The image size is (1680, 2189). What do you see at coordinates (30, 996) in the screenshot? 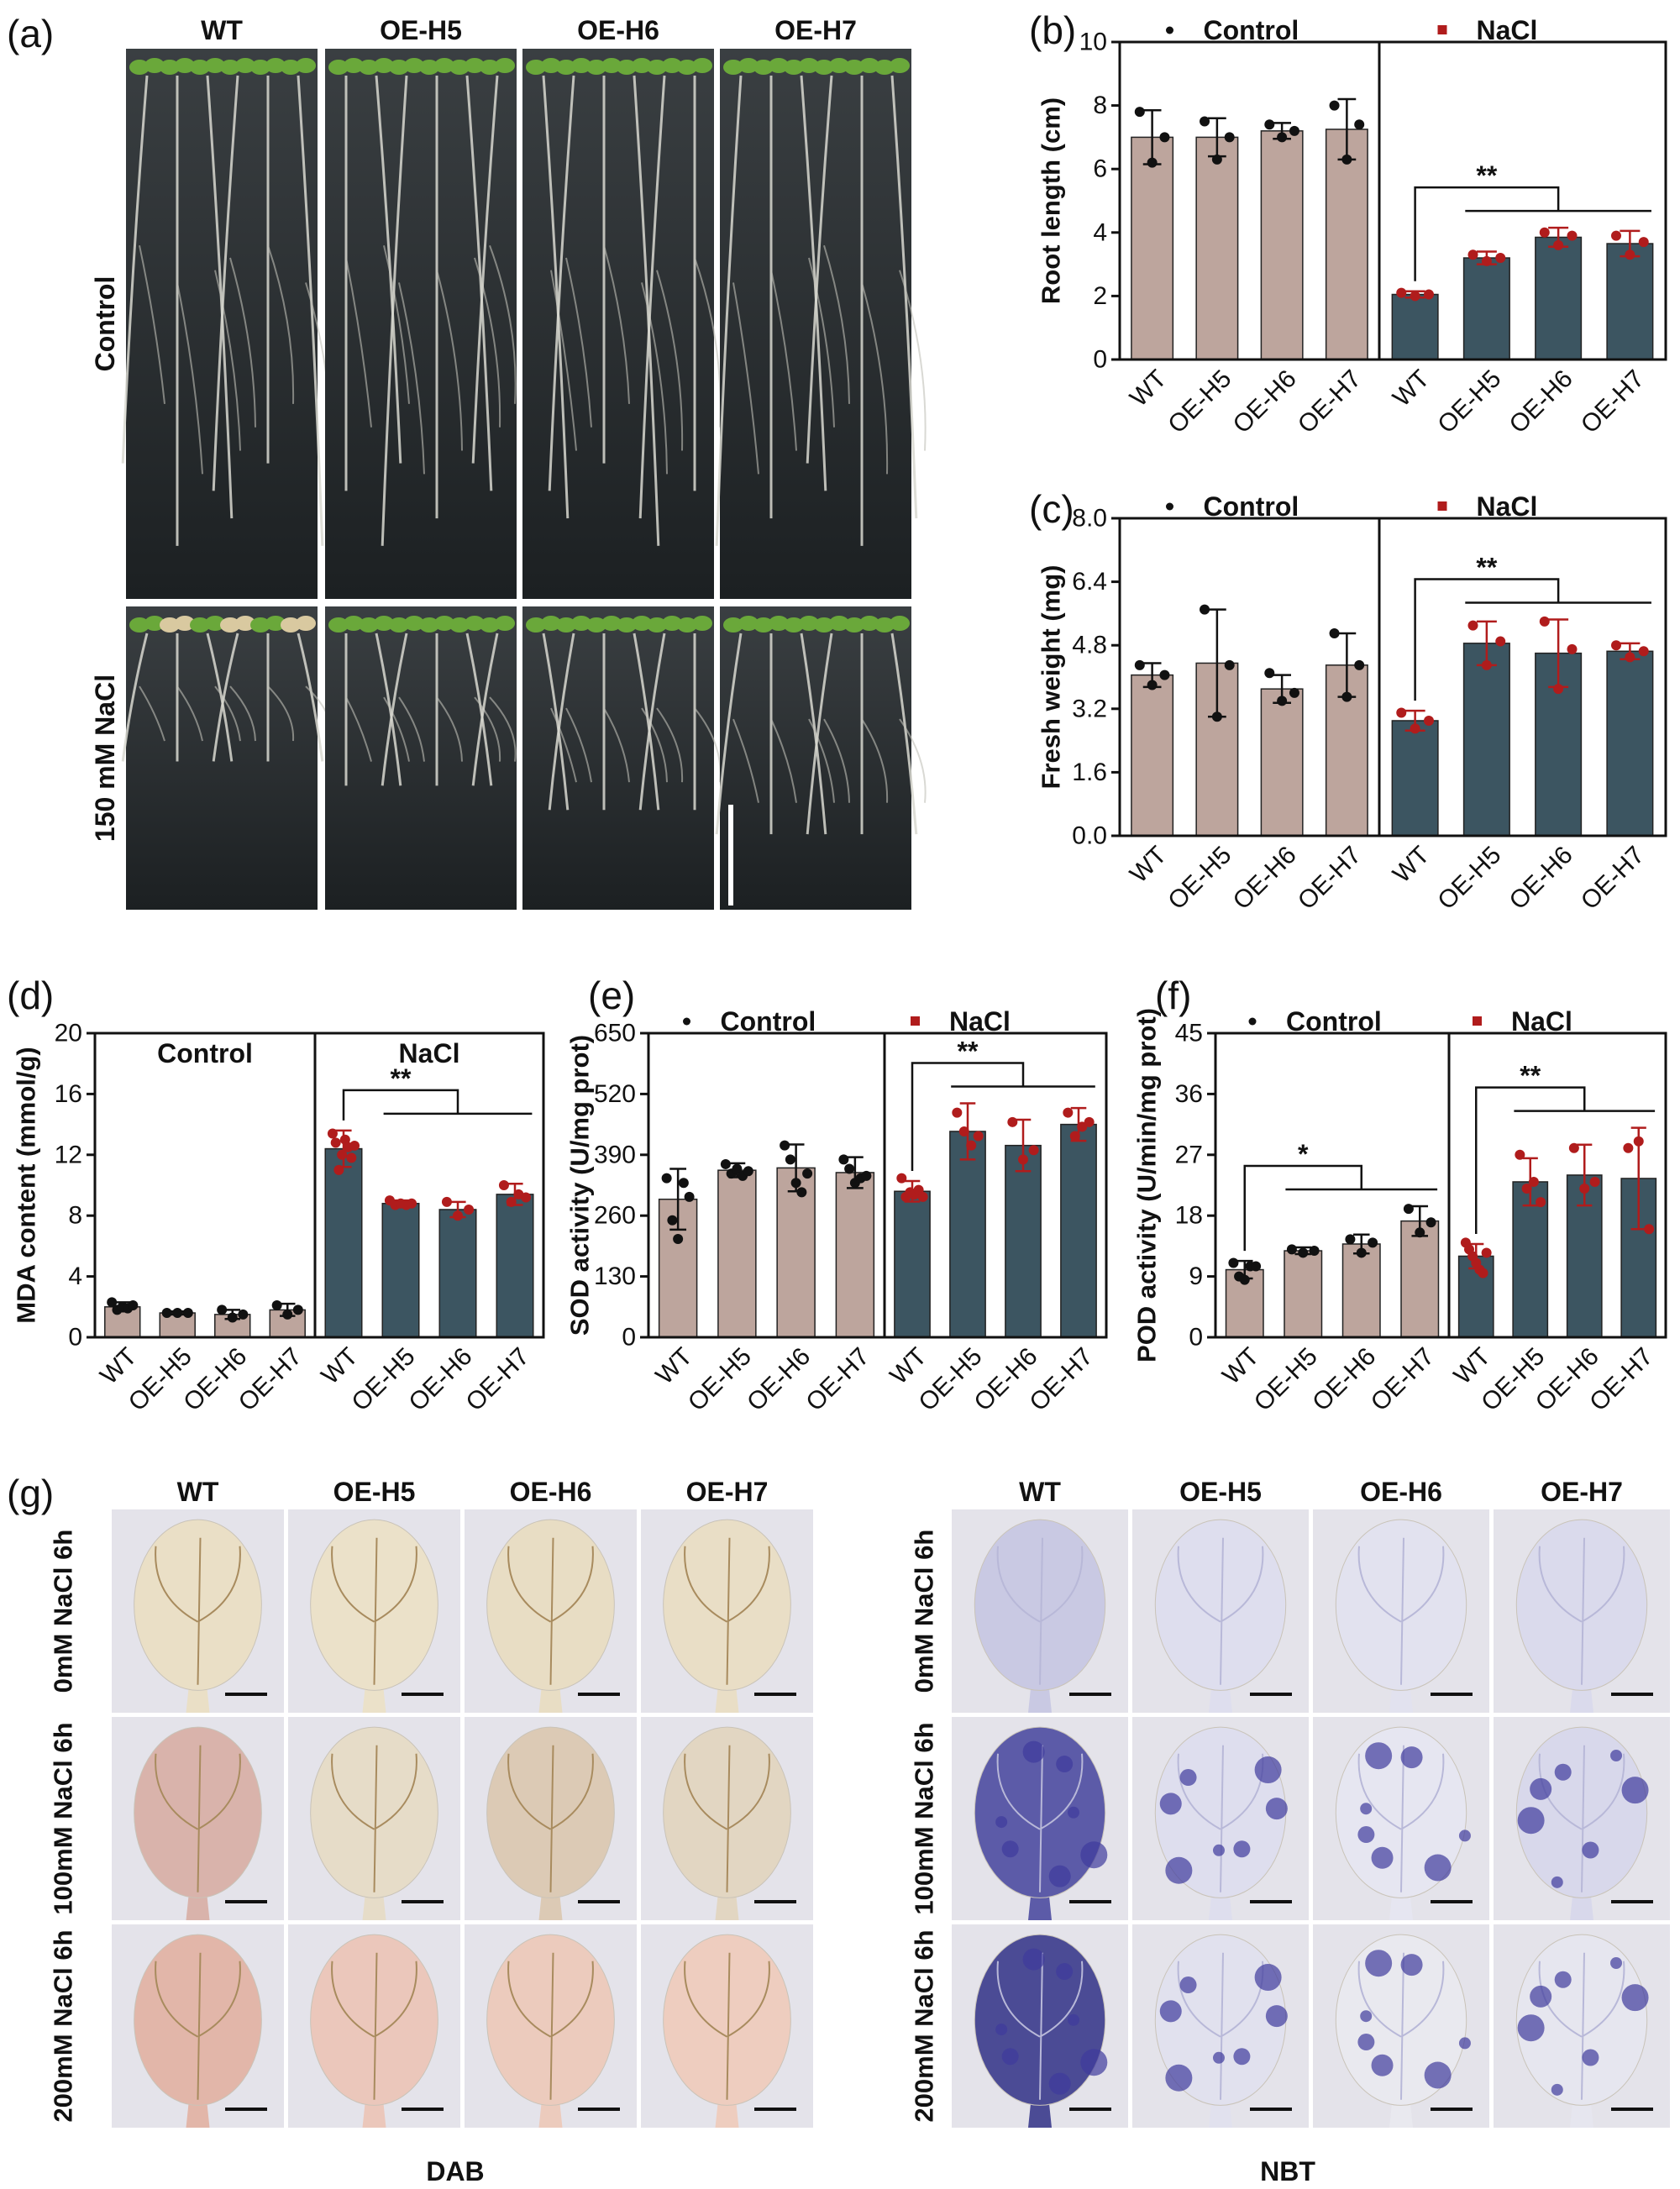
I see `panel-label: (d)` at bounding box center [30, 996].